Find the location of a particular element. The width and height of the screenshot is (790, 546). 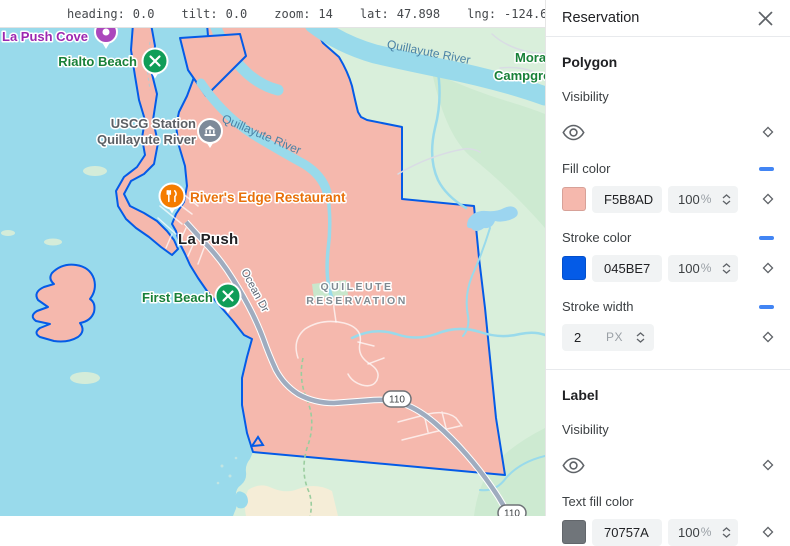

route-shield: 110 is located at coordinates (512, 510).